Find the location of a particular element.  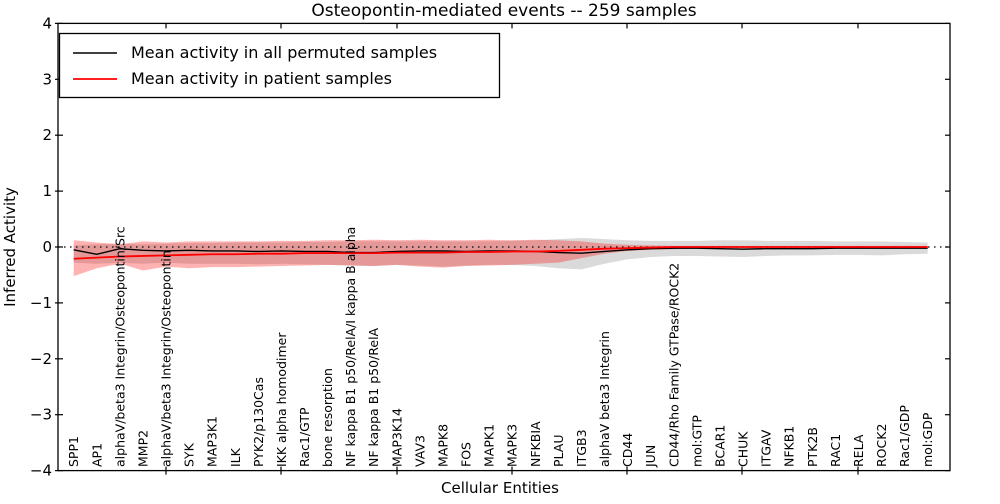

x-category-label: RAC1 is located at coordinates (835, 450).